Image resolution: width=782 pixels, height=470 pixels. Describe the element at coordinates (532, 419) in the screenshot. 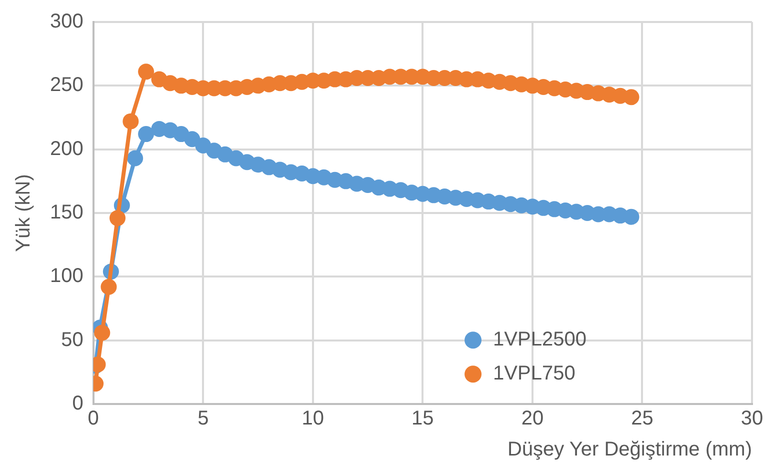

I see `x-tick-label: 20` at that location.